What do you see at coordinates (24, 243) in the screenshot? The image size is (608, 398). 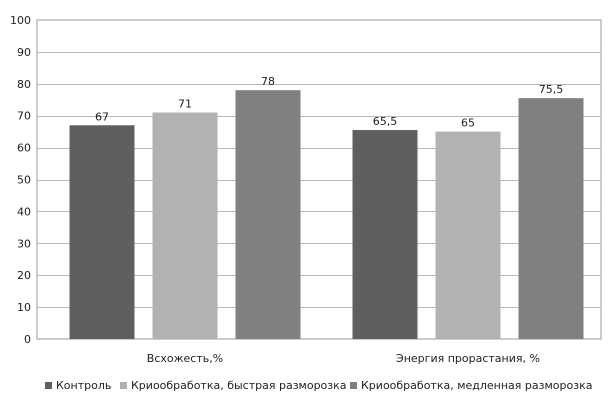 I see `y-tick-label: 30` at bounding box center [24, 243].